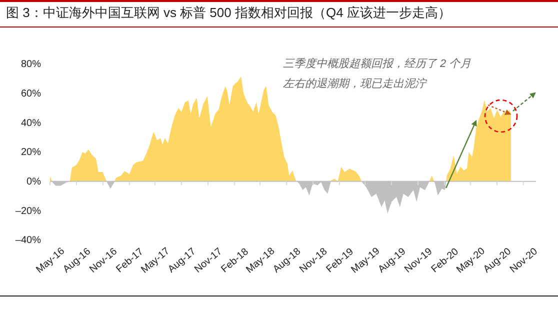 This screenshot has height=320, width=558. What do you see at coordinates (34, 182) in the screenshot?
I see `y-tick-label: 0%` at bounding box center [34, 182].